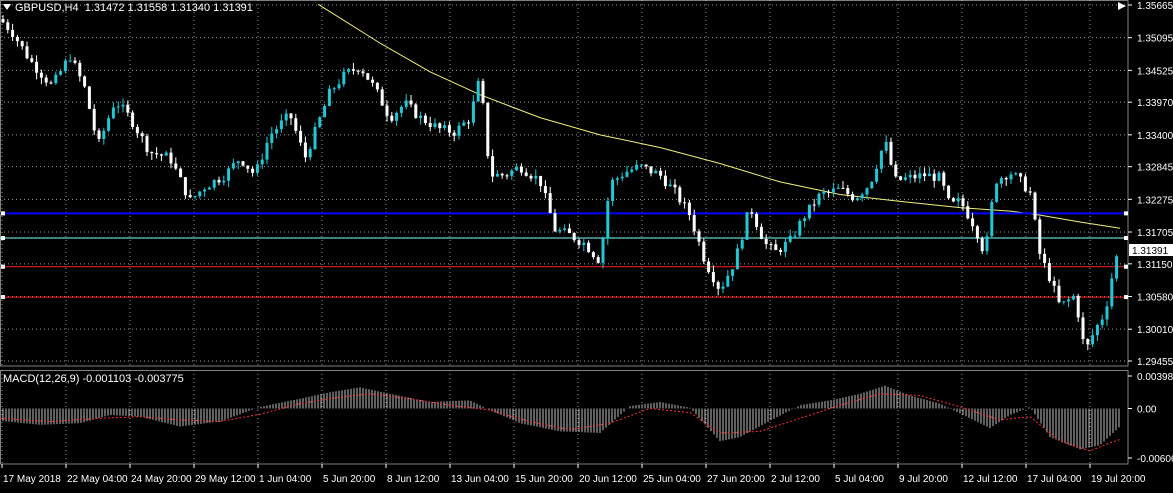 The image size is (1173, 493). I want to click on price-axis-label: 1.32275, so click(1155, 200).